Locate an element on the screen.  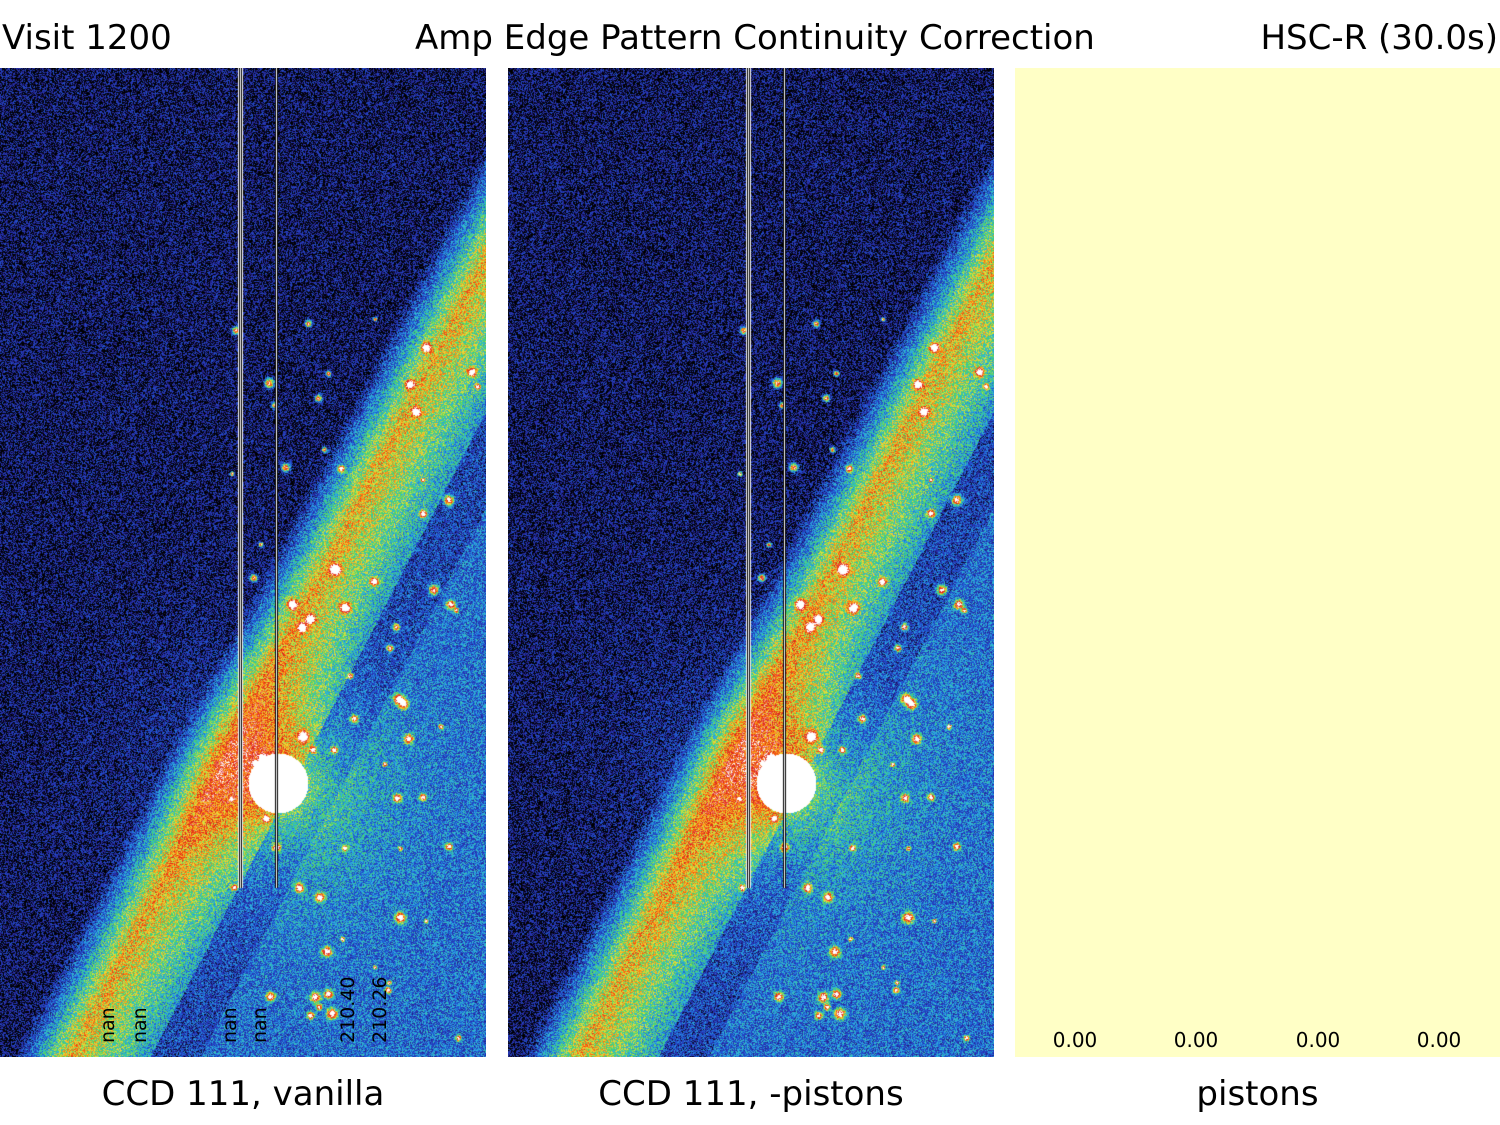
amp-label-4: nan is located at coordinates (260, 1025).